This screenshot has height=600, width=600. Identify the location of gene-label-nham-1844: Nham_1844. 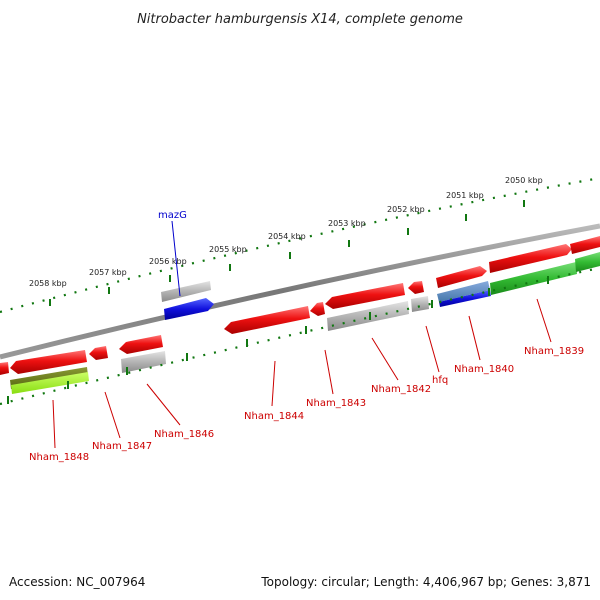
(274, 416).